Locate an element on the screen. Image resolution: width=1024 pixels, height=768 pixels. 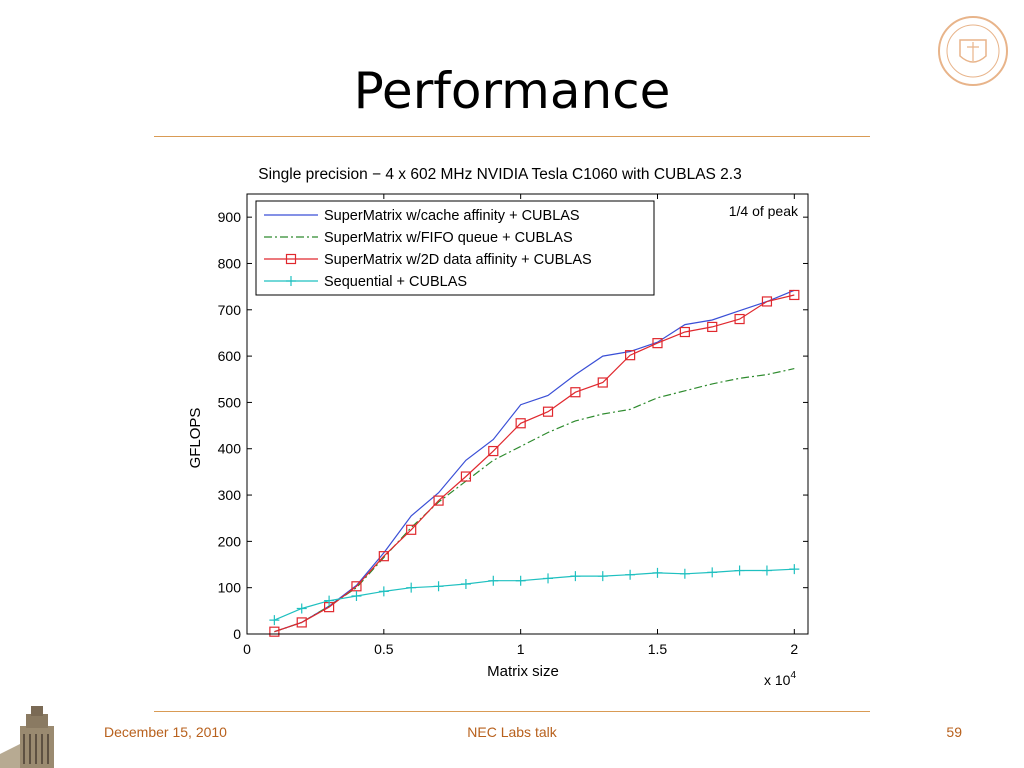
footer-date: December 15, 2010 is located at coordinates (165, 732).